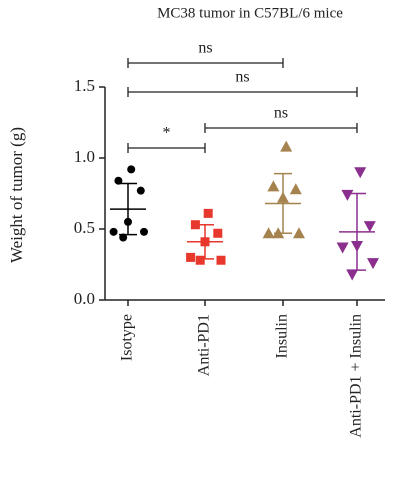 The image size is (405, 500). What do you see at coordinates (84, 156) in the screenshot?
I see `y-tick-label: 1.0` at bounding box center [84, 156].